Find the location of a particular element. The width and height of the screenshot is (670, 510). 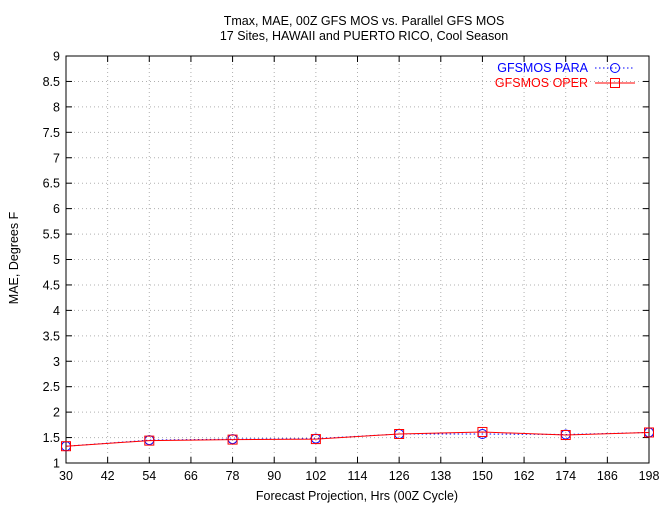

x-tick-label: 90 is located at coordinates (274, 476).